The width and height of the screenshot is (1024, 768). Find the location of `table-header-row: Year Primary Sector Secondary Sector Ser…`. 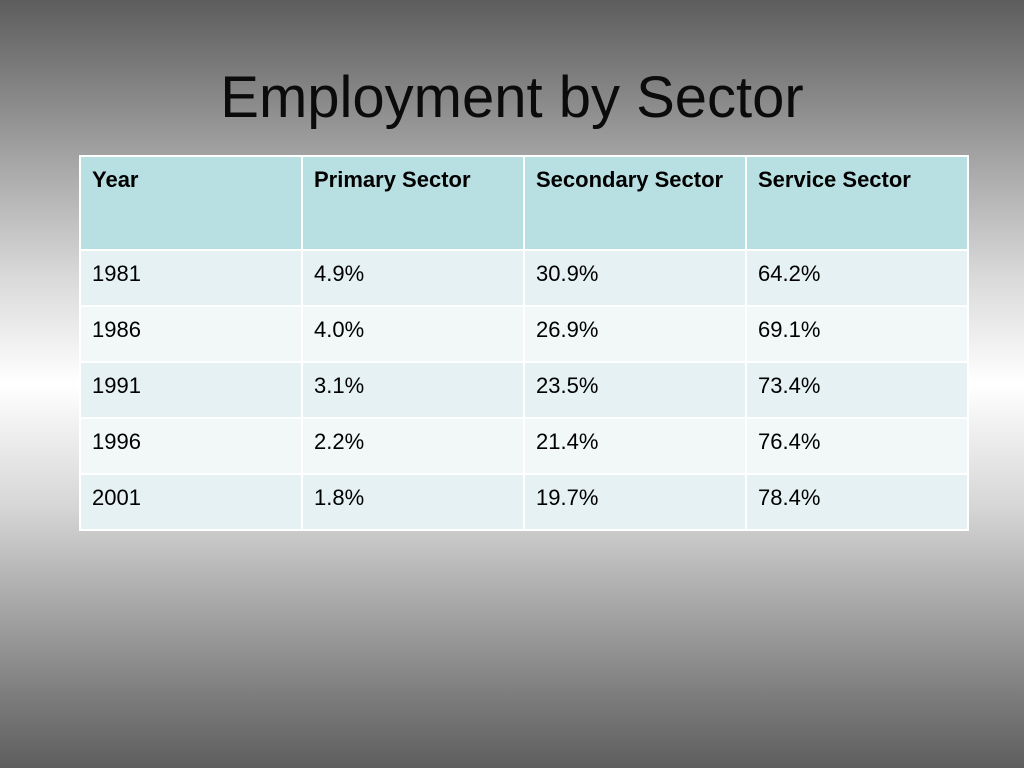

table-header-row: Year Primary Sector Secondary Sector Ser… is located at coordinates (524, 203).